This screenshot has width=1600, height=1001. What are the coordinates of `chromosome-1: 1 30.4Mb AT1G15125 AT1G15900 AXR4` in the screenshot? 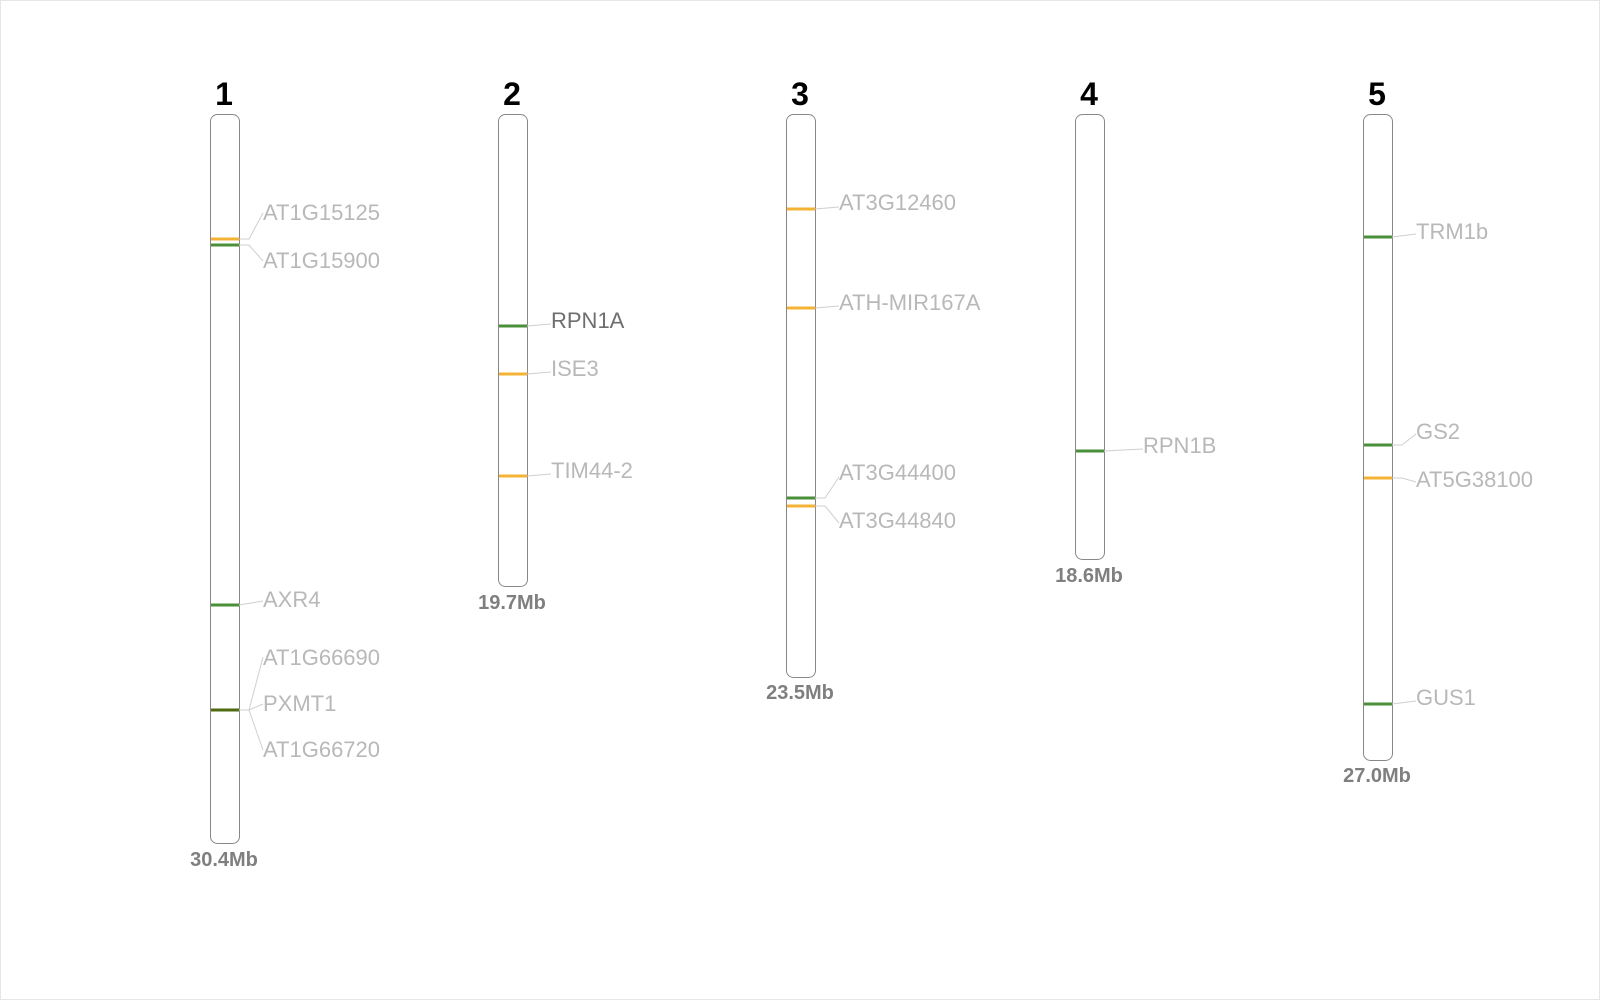 It's located at (285, 473).